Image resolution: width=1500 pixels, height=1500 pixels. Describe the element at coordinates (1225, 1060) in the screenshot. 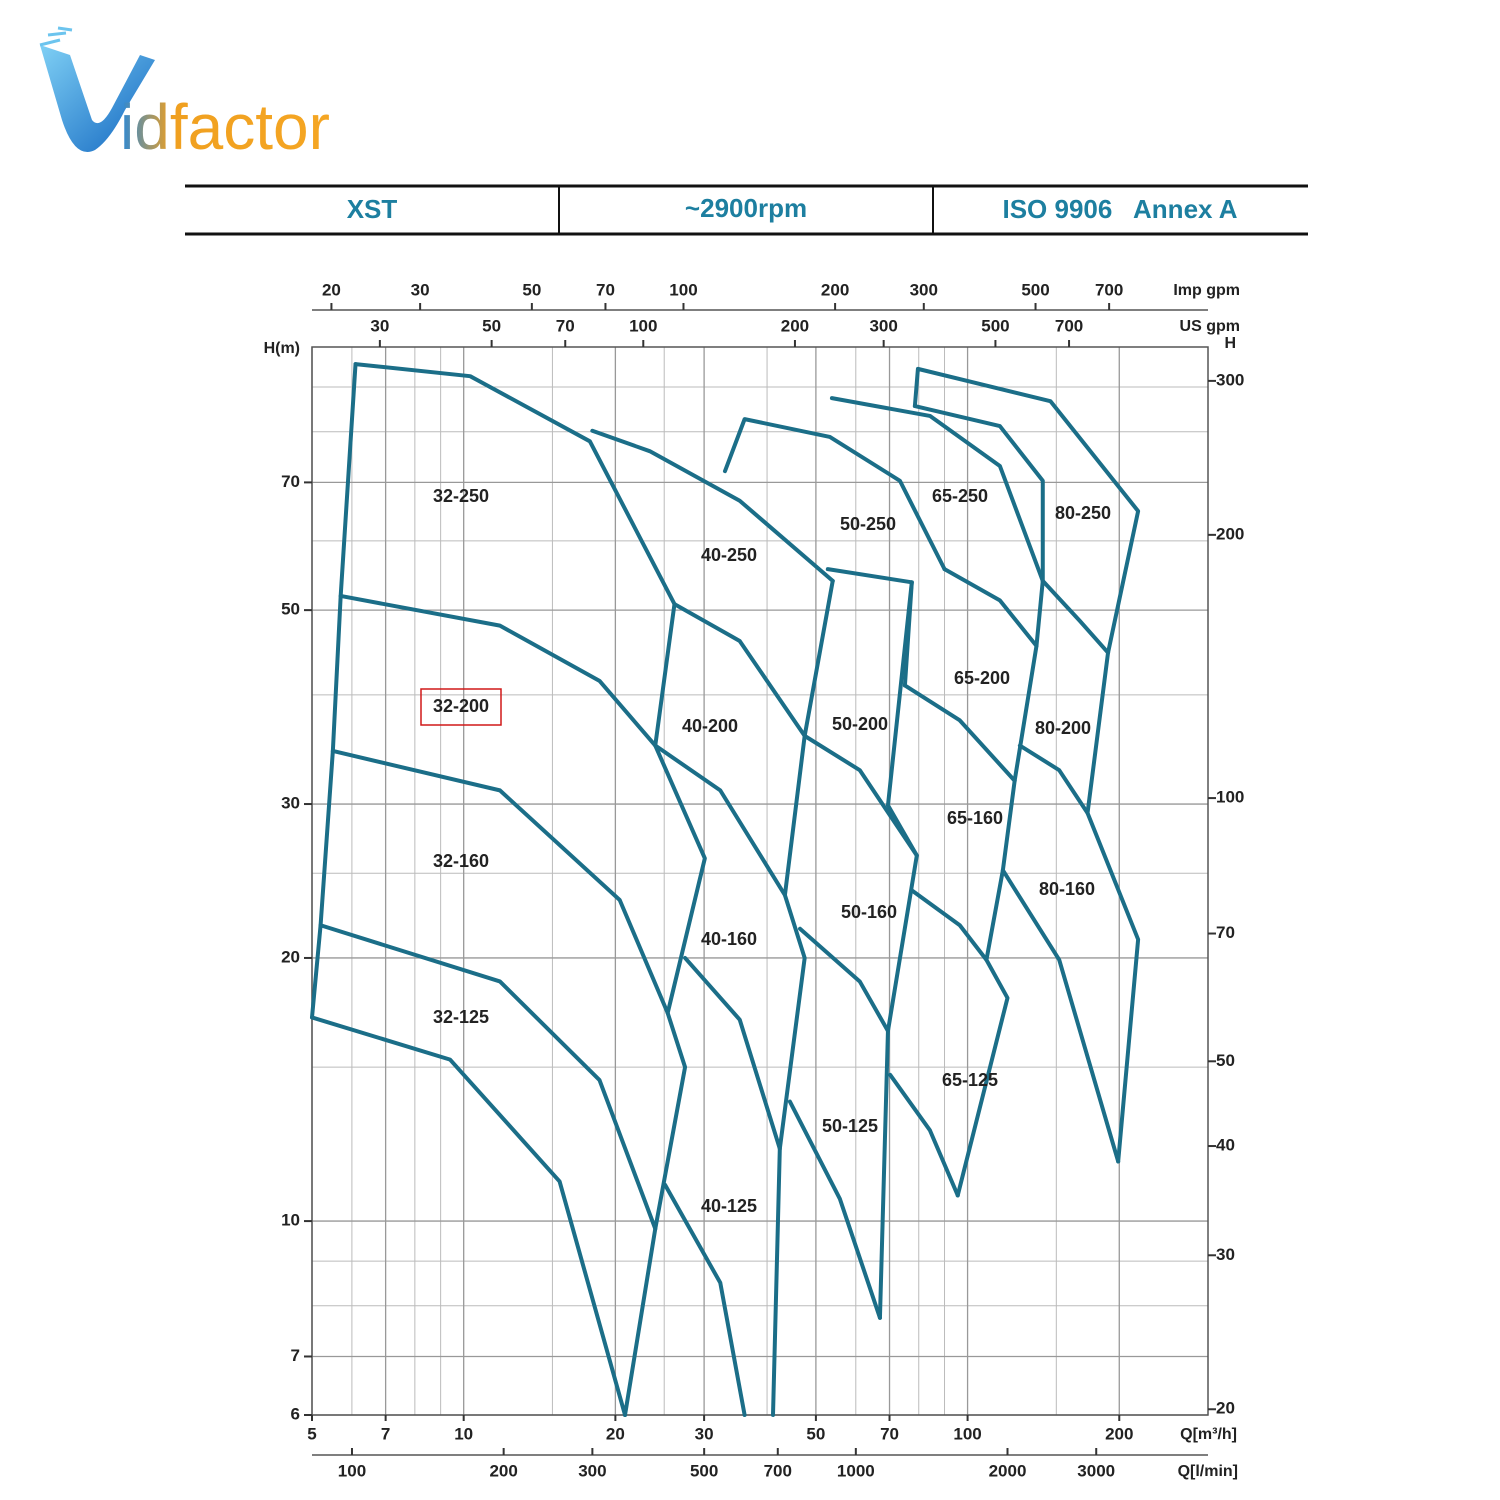

I see `y2-tick-label: 50` at that location.